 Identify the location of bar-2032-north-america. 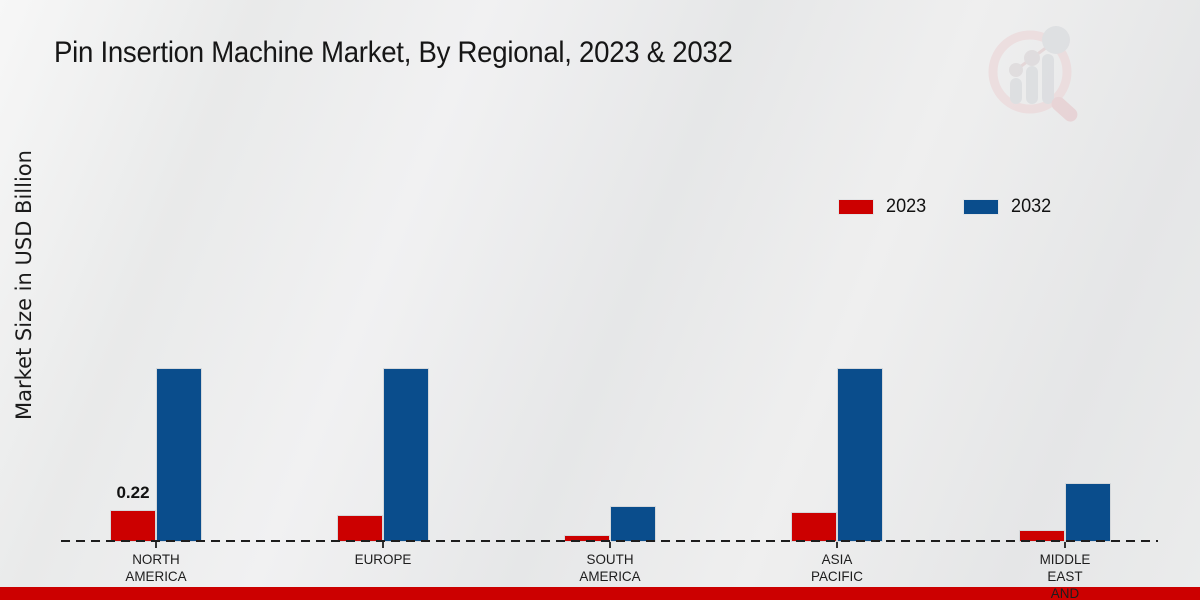
(179, 455).